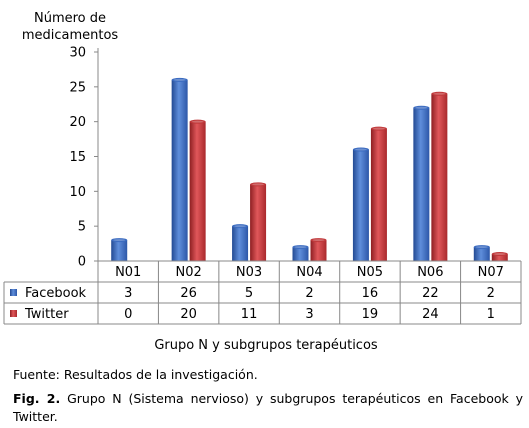 This screenshot has width=529, height=428. Describe the element at coordinates (77, 53) in the screenshot. I see `y-tick-label: 30` at that location.